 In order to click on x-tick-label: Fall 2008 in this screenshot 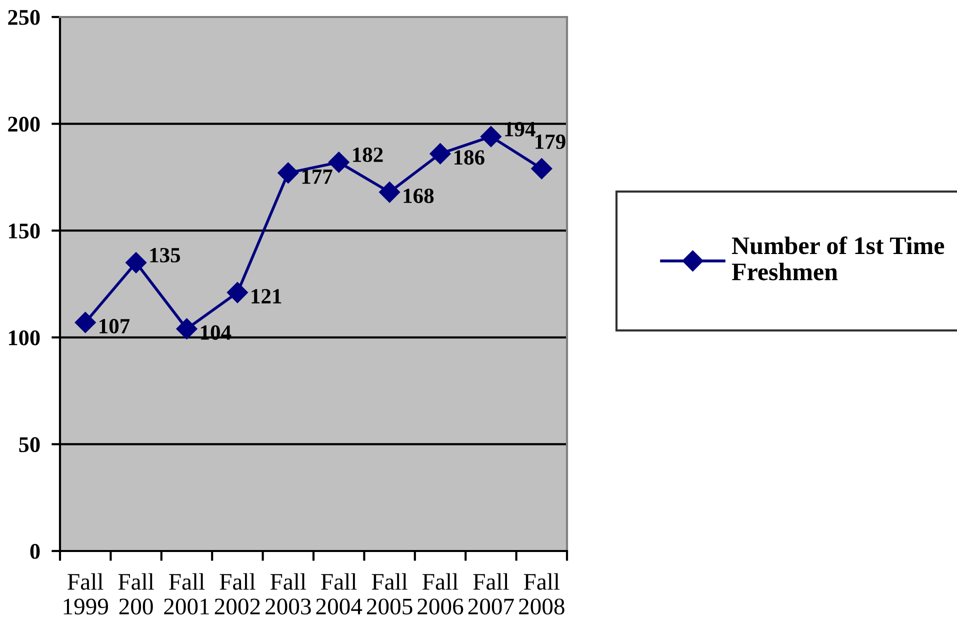, I will do `click(541, 594)`.